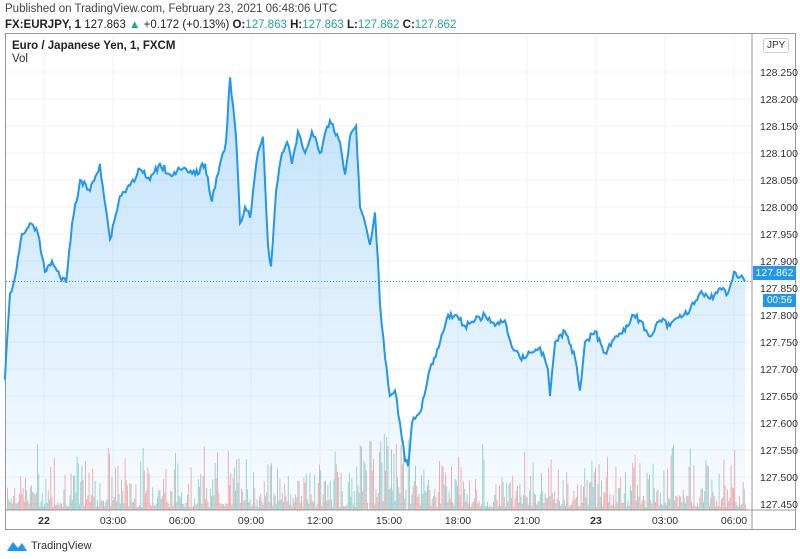 The height and width of the screenshot is (559, 800). Describe the element at coordinates (779, 100) in the screenshot. I see `y-tick-label: 128.200` at that location.